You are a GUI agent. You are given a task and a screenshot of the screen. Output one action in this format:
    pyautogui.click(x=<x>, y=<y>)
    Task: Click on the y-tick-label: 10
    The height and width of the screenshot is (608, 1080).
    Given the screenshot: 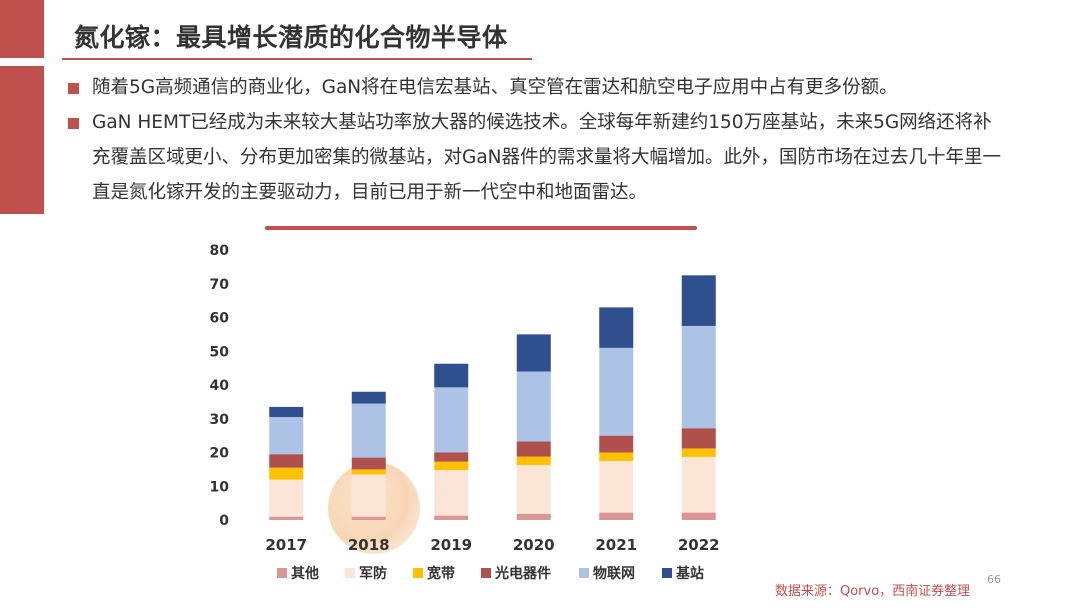 What is the action you would take?
    pyautogui.click(x=220, y=487)
    